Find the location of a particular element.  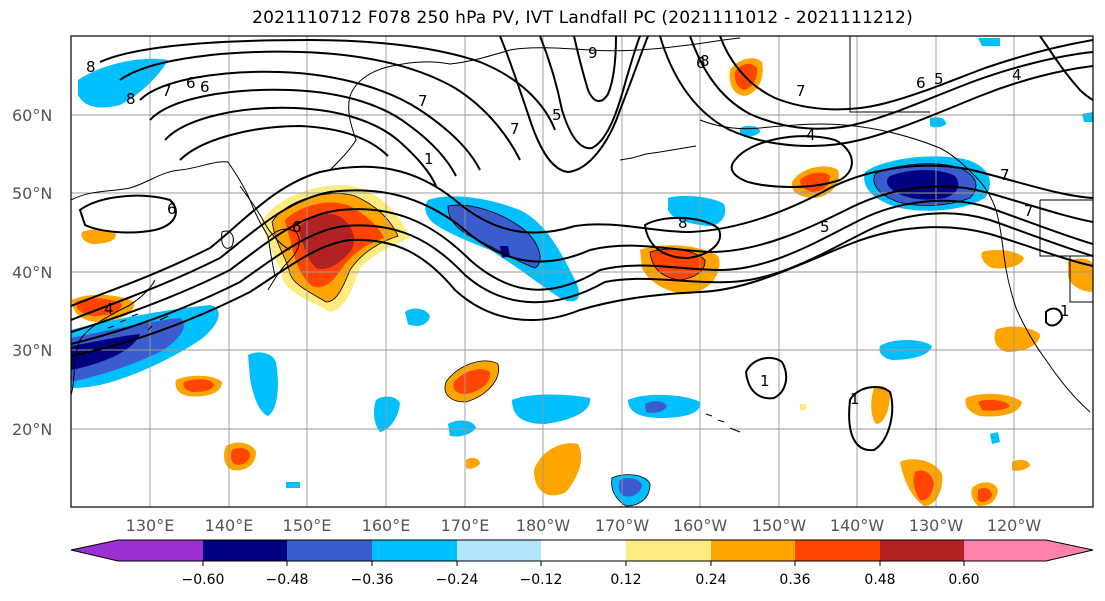

lat-label: 20°N is located at coordinates (32, 429).